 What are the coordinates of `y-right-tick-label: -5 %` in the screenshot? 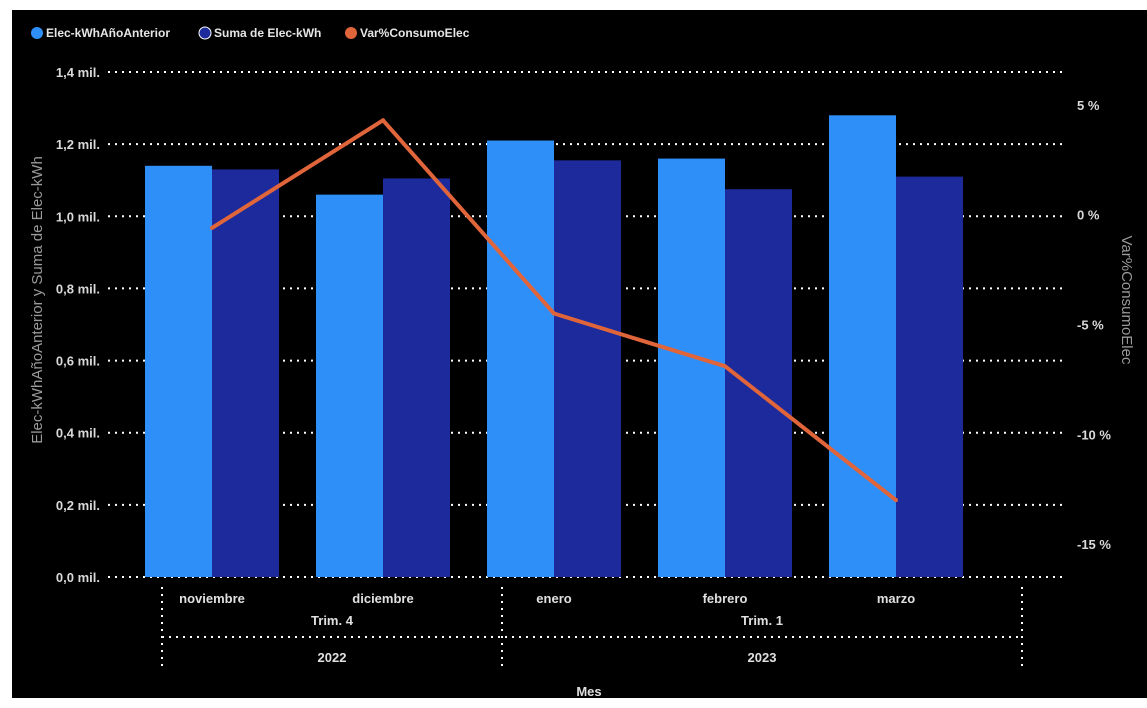 It's located at (1090, 325).